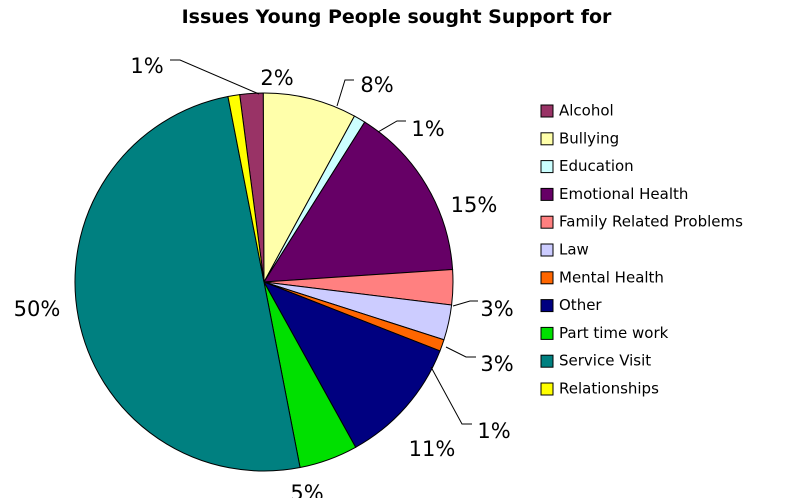 Image resolution: width=793 pixels, height=498 pixels. Describe the element at coordinates (547, 194) in the screenshot. I see `legend-swatch-emotional-health` at that location.